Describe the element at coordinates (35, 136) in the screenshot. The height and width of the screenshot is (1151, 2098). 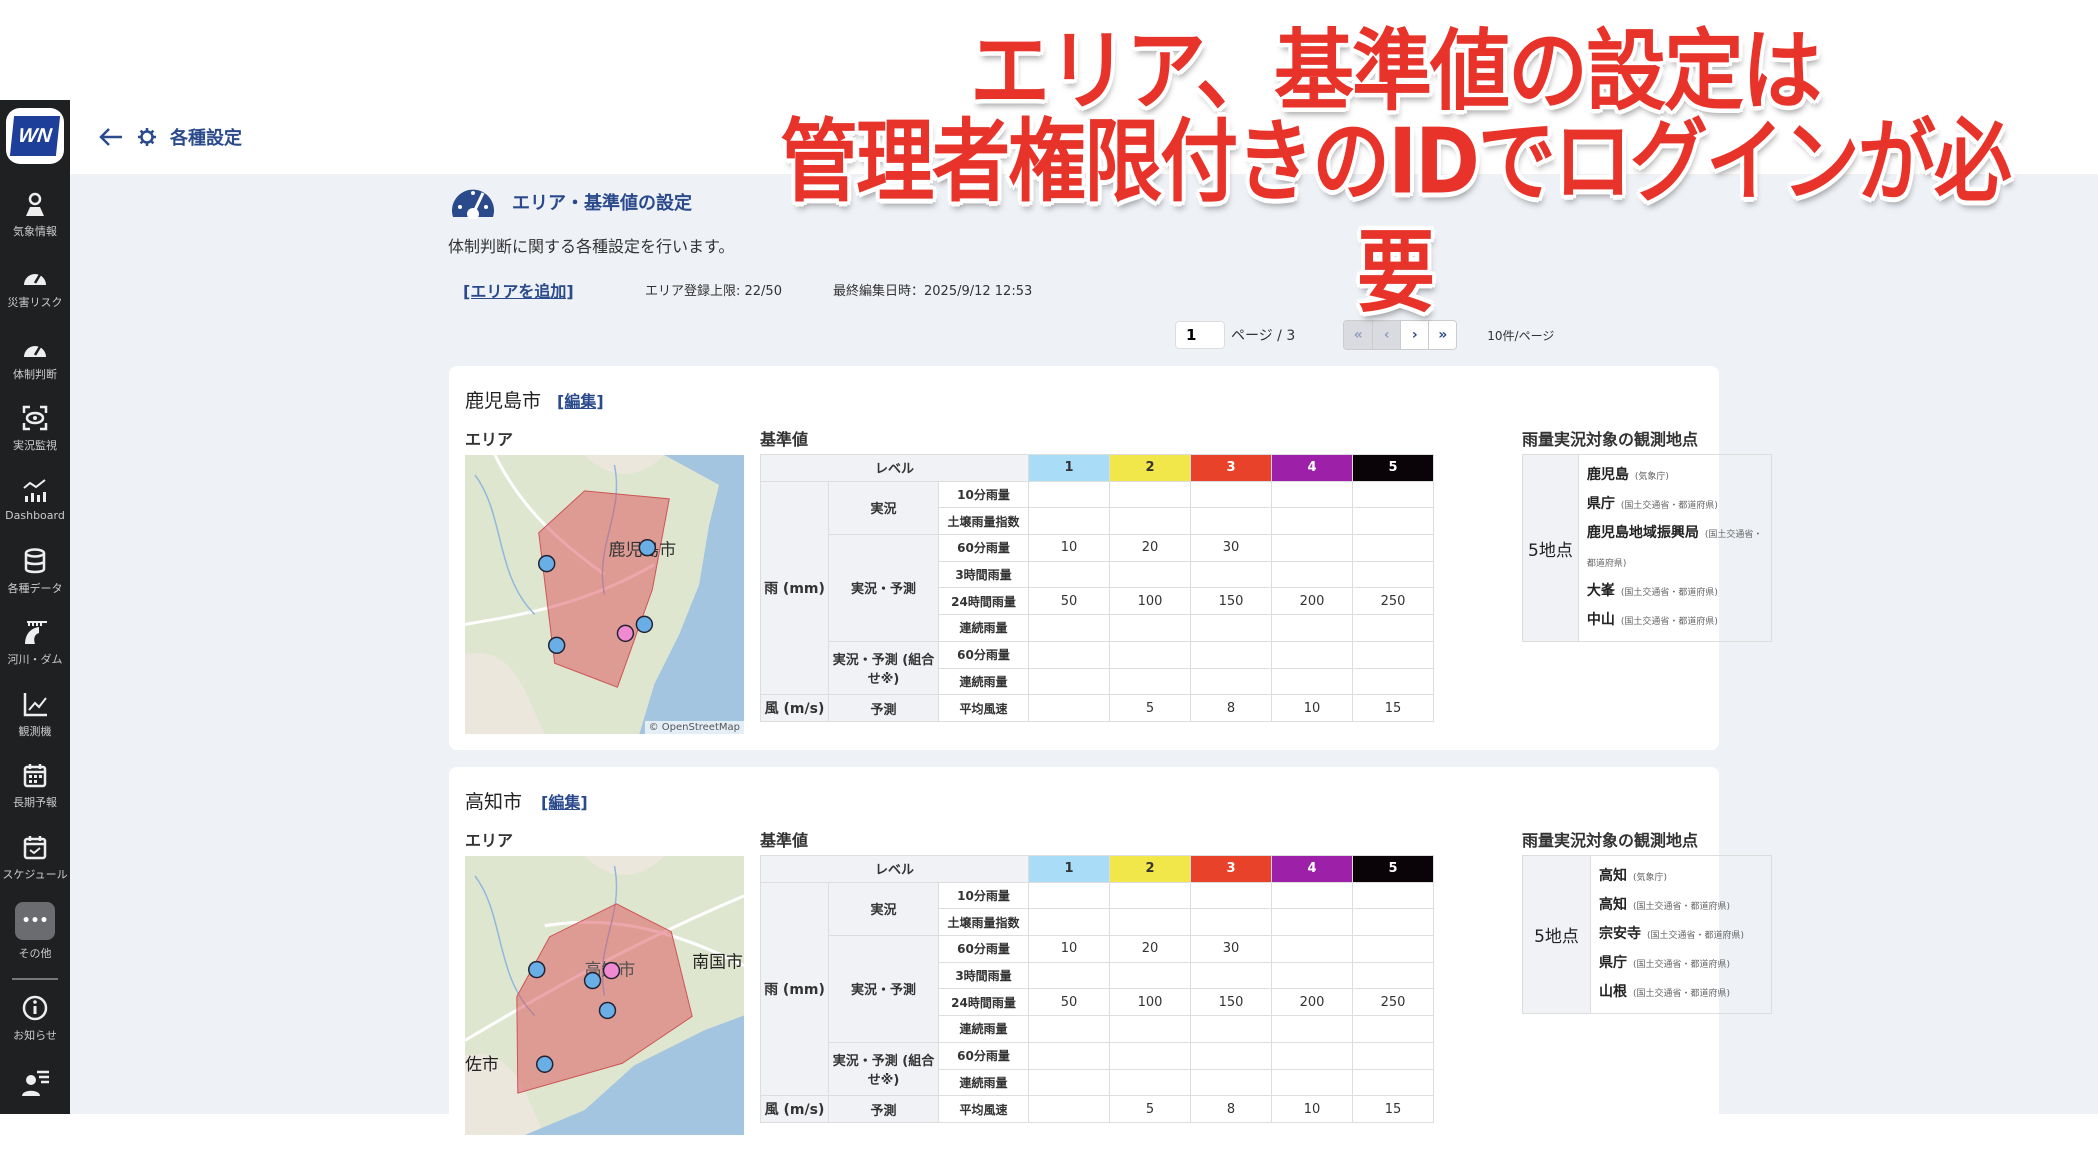
I see `logo: WN` at that location.